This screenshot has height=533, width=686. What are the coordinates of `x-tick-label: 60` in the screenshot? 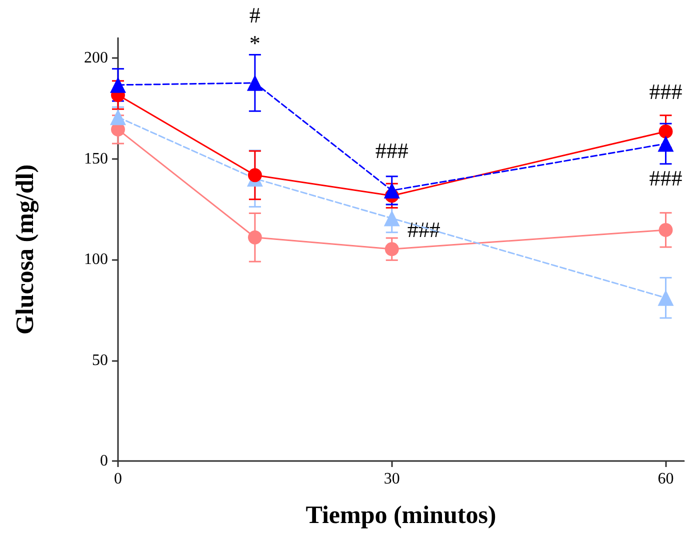 It's located at (666, 479).